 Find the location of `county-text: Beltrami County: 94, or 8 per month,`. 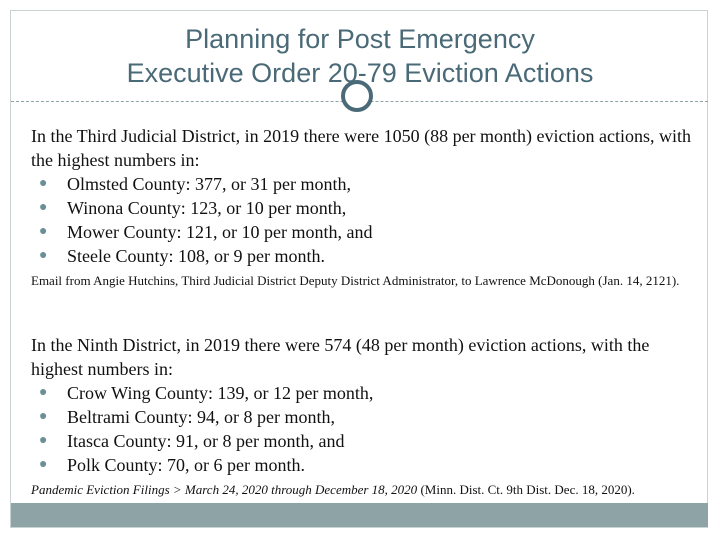

county-text: Beltrami County: 94, or 8 per month, is located at coordinates (201, 417).